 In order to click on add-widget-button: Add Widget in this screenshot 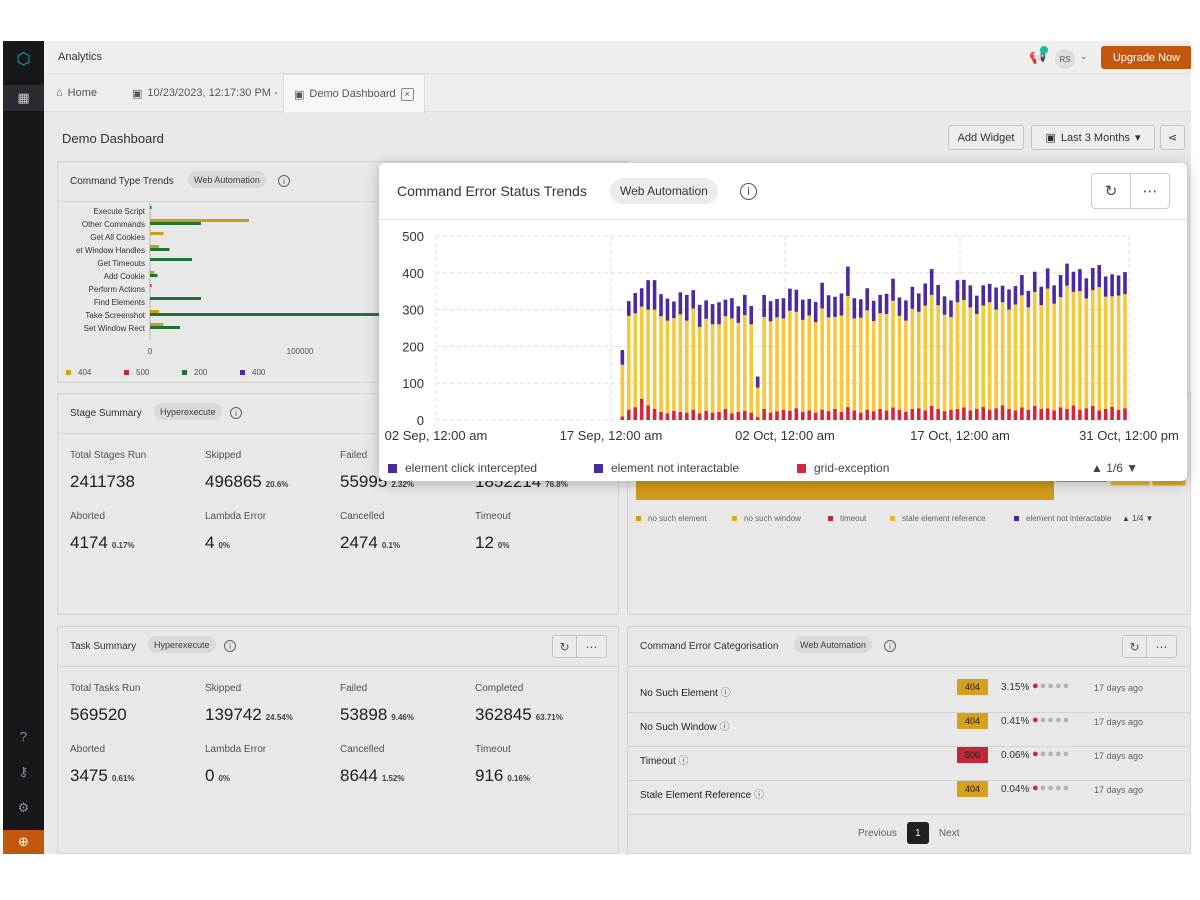, I will do `click(986, 137)`.